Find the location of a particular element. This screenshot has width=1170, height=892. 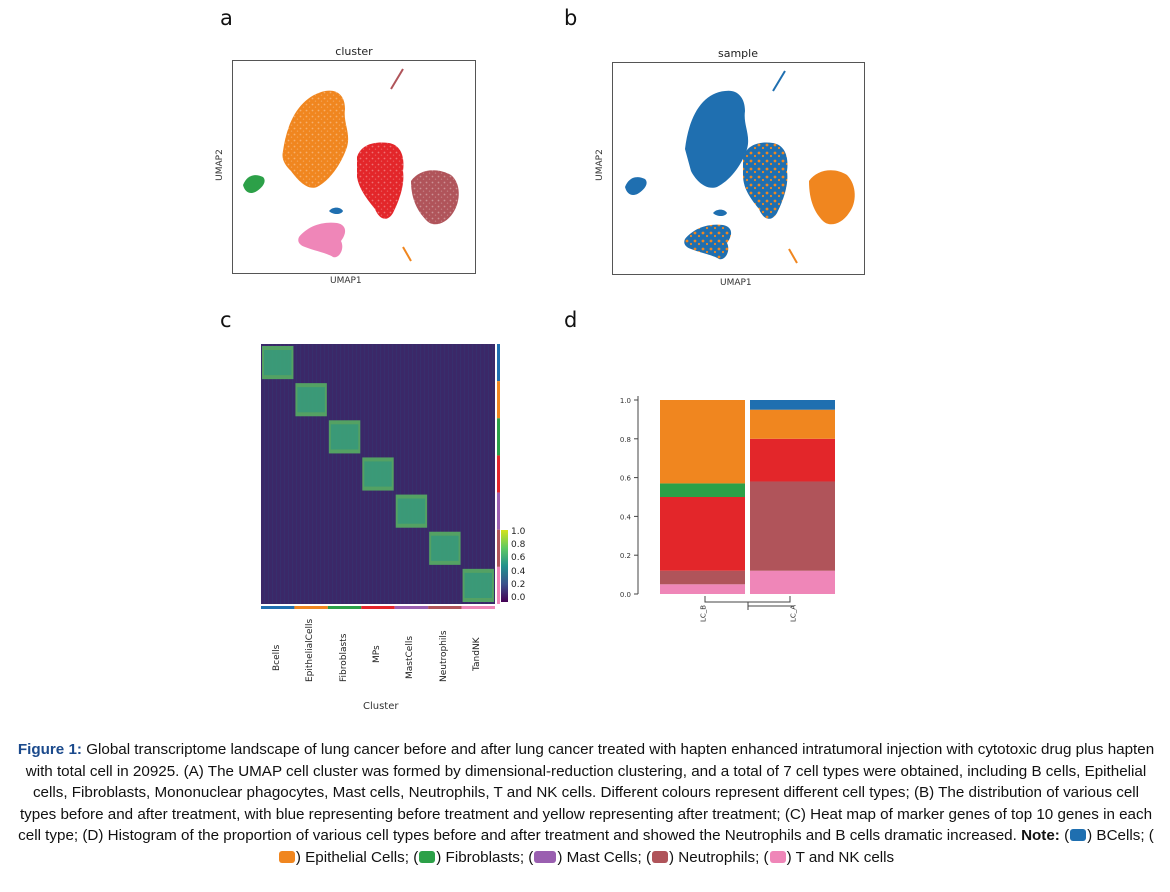

cluster-strand-bottom is located at coordinates (407, 254).